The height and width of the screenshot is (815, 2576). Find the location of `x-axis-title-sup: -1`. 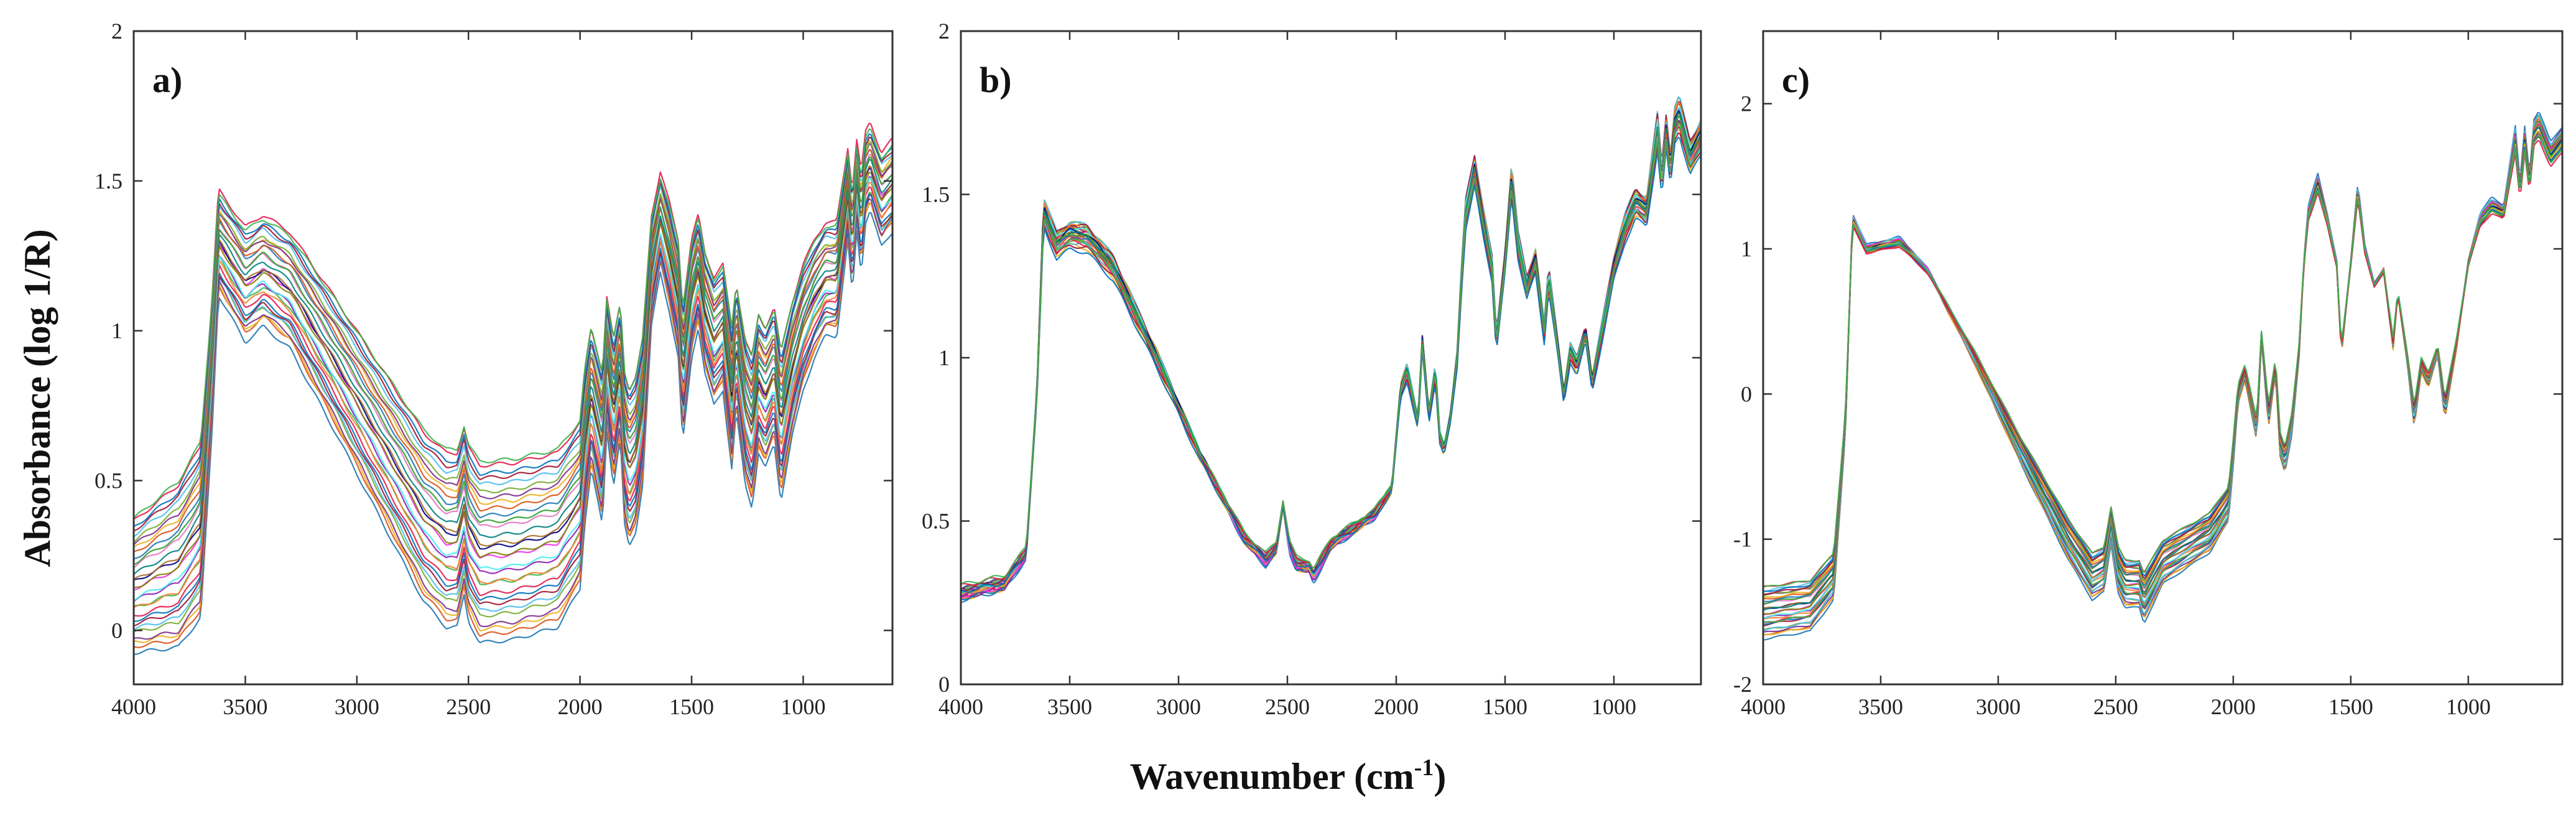

x-axis-title-sup: -1 is located at coordinates (1424, 768).